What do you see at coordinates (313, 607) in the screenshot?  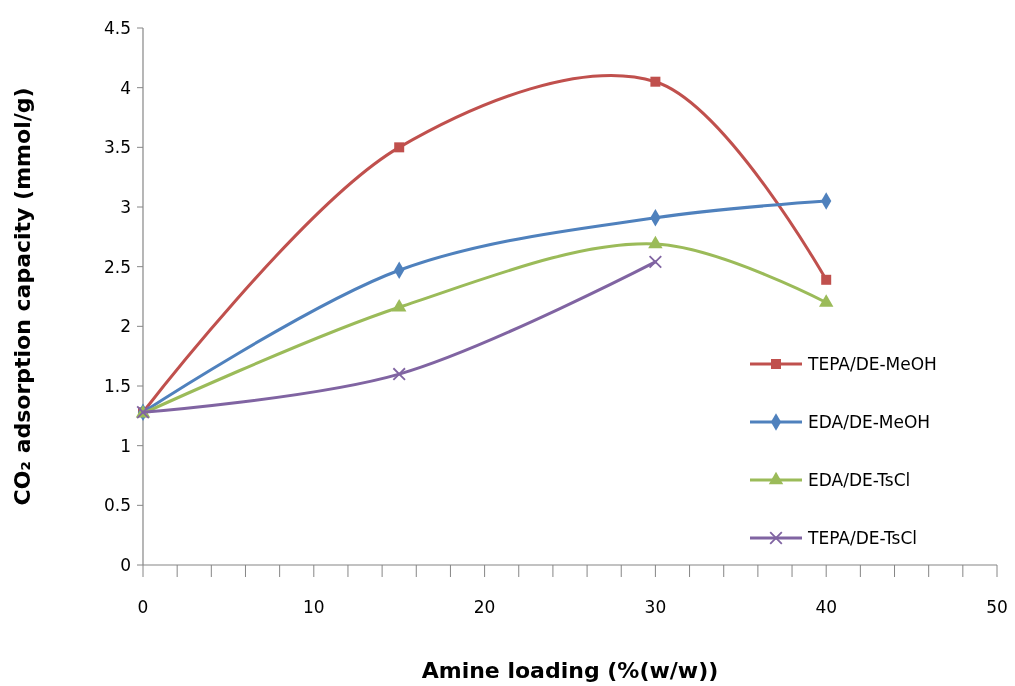 I see `x-tick-label: 10` at bounding box center [313, 607].